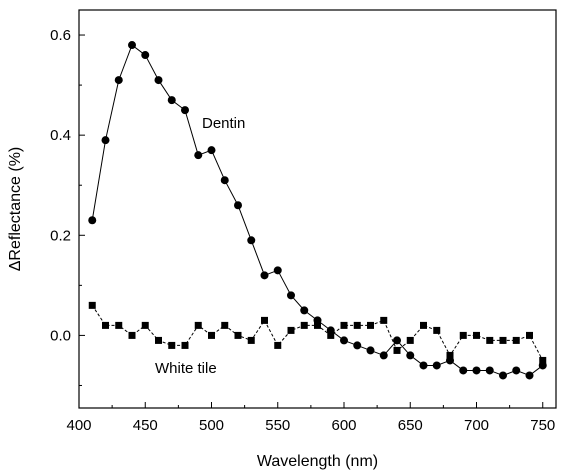 Image resolution: width=566 pixels, height=474 pixels. I want to click on white-tile-annotation: White tile, so click(186, 368).